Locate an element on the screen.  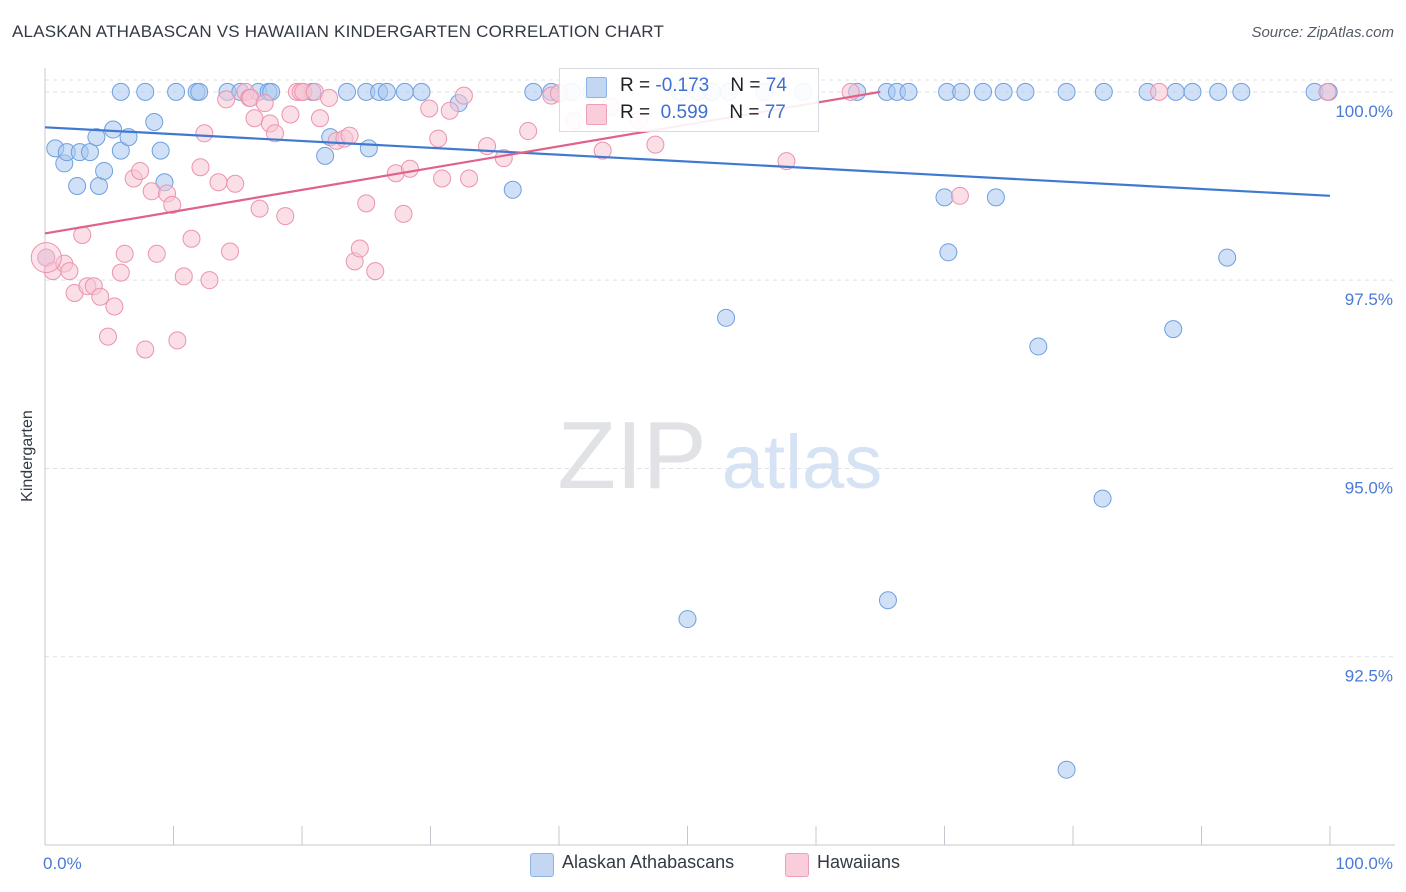
bottom-legend-swatch-pink is located at coordinates (797, 865).